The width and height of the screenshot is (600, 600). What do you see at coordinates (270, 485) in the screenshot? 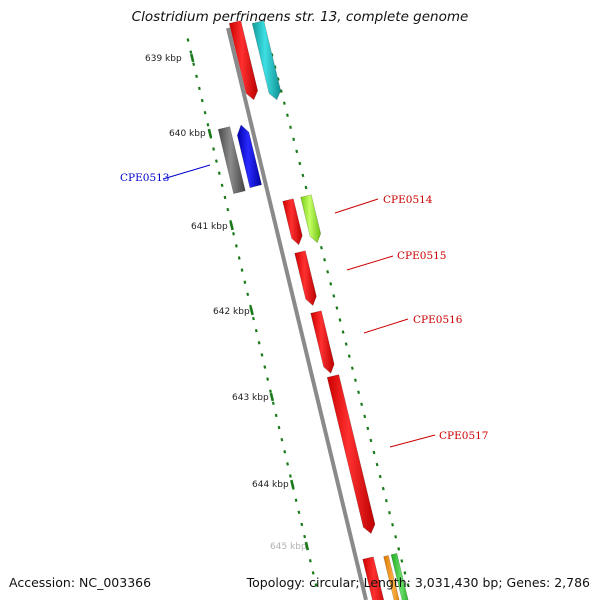
I see `tick-label: 644 kbp` at bounding box center [270, 485].